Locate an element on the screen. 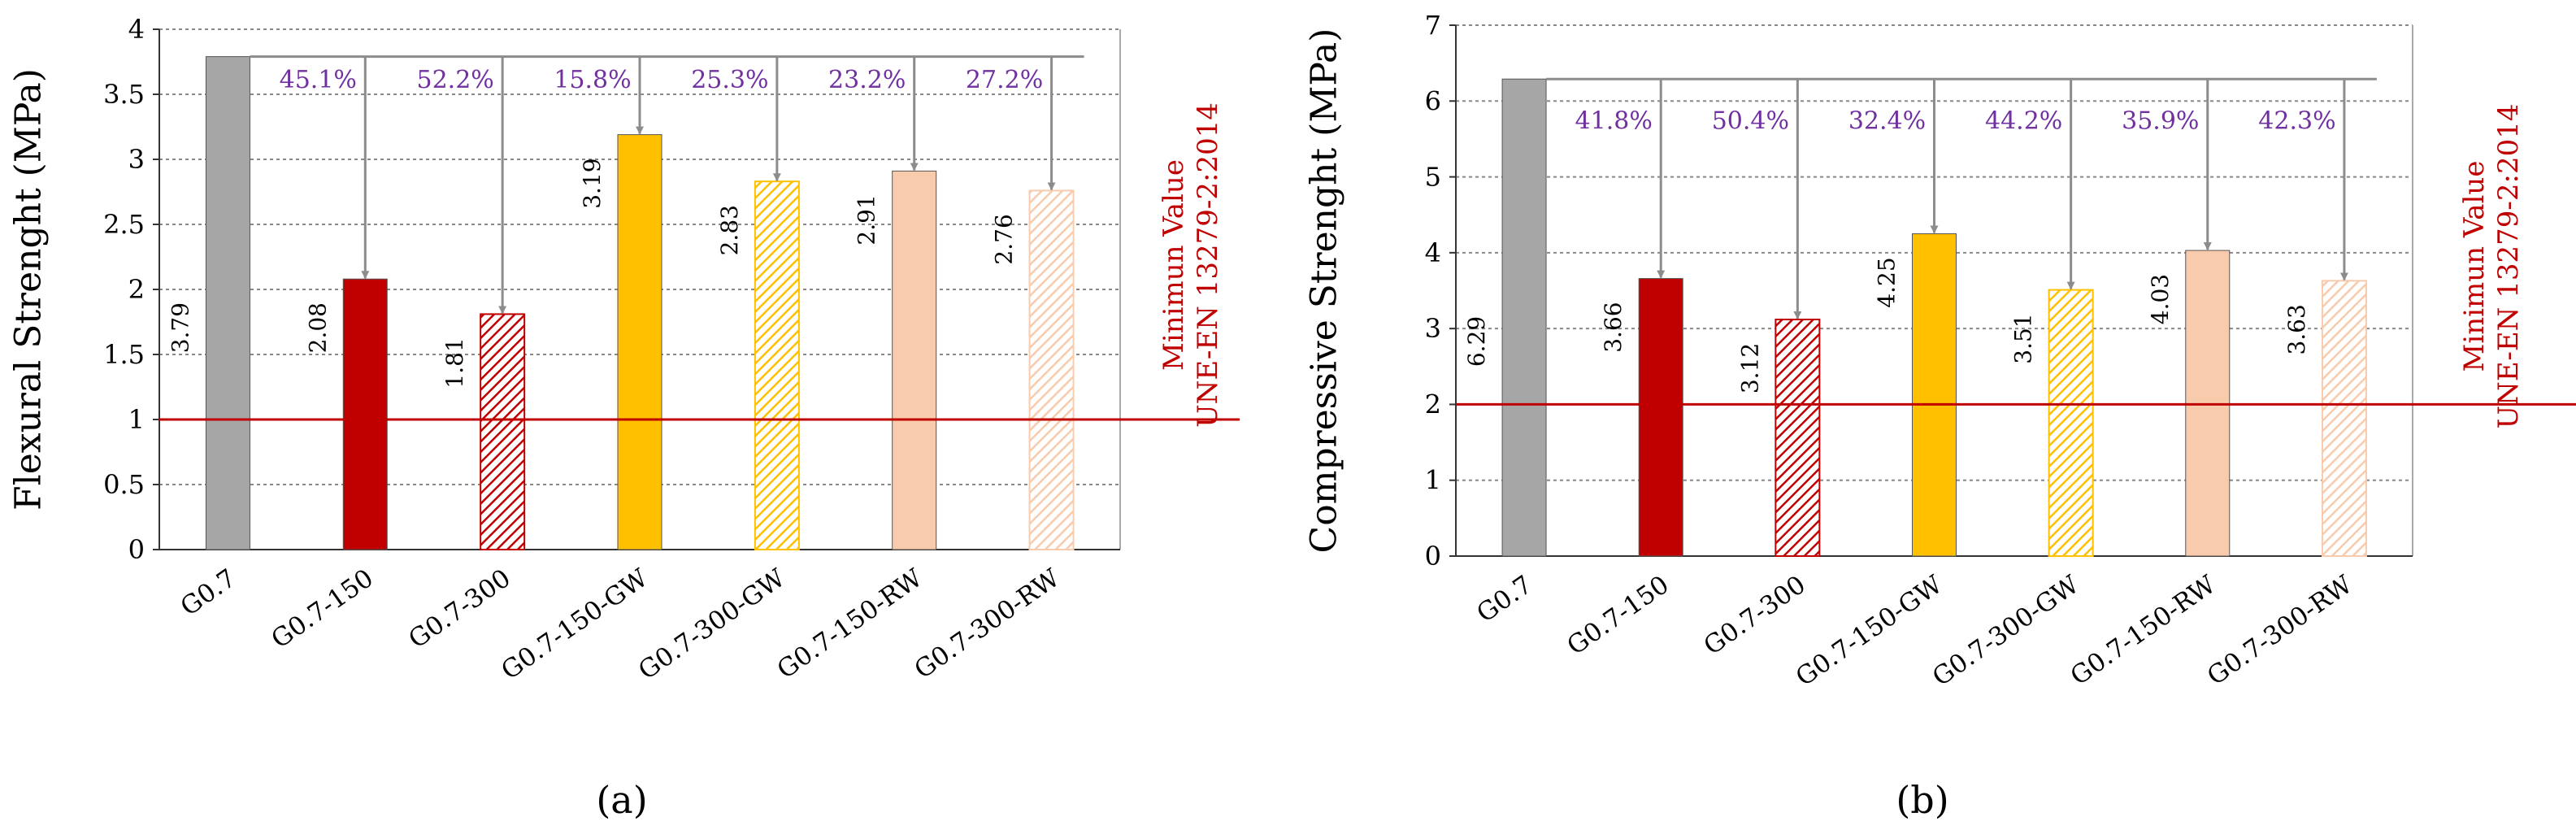  bar-value-label: 3.51 is located at coordinates (2023, 338).